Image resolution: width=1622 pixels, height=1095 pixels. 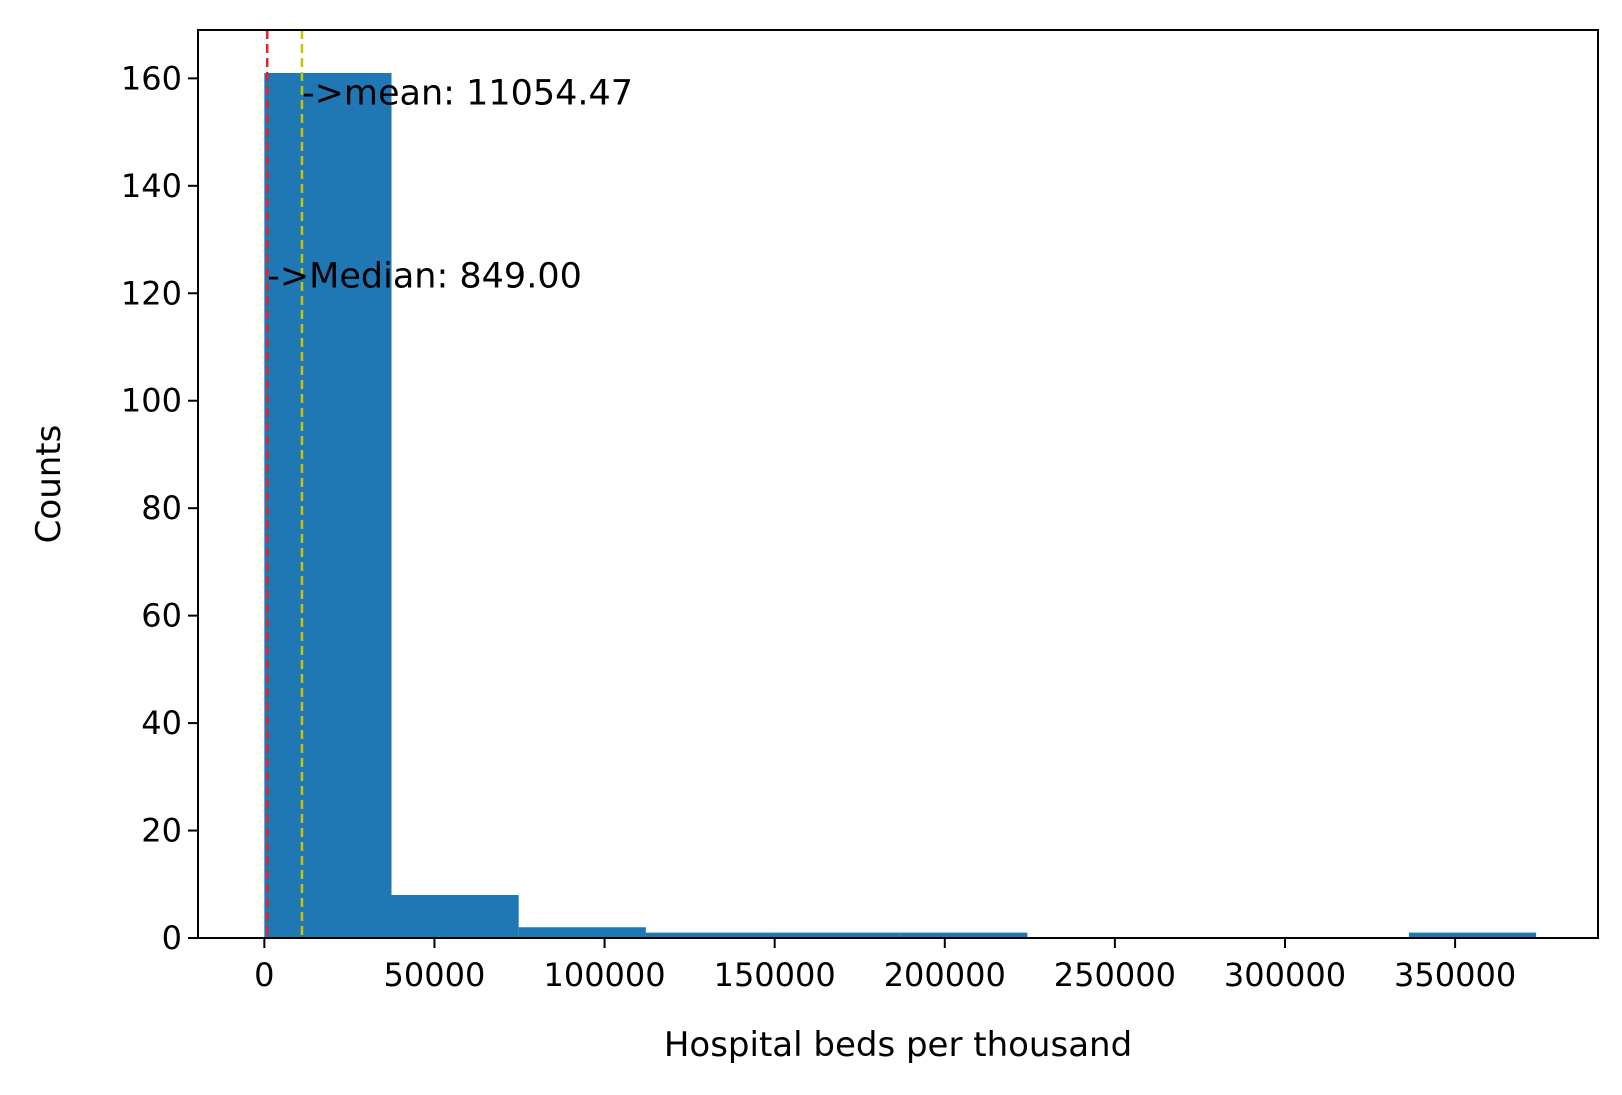 I want to click on y-tick-label: 160, so click(x=151, y=78).